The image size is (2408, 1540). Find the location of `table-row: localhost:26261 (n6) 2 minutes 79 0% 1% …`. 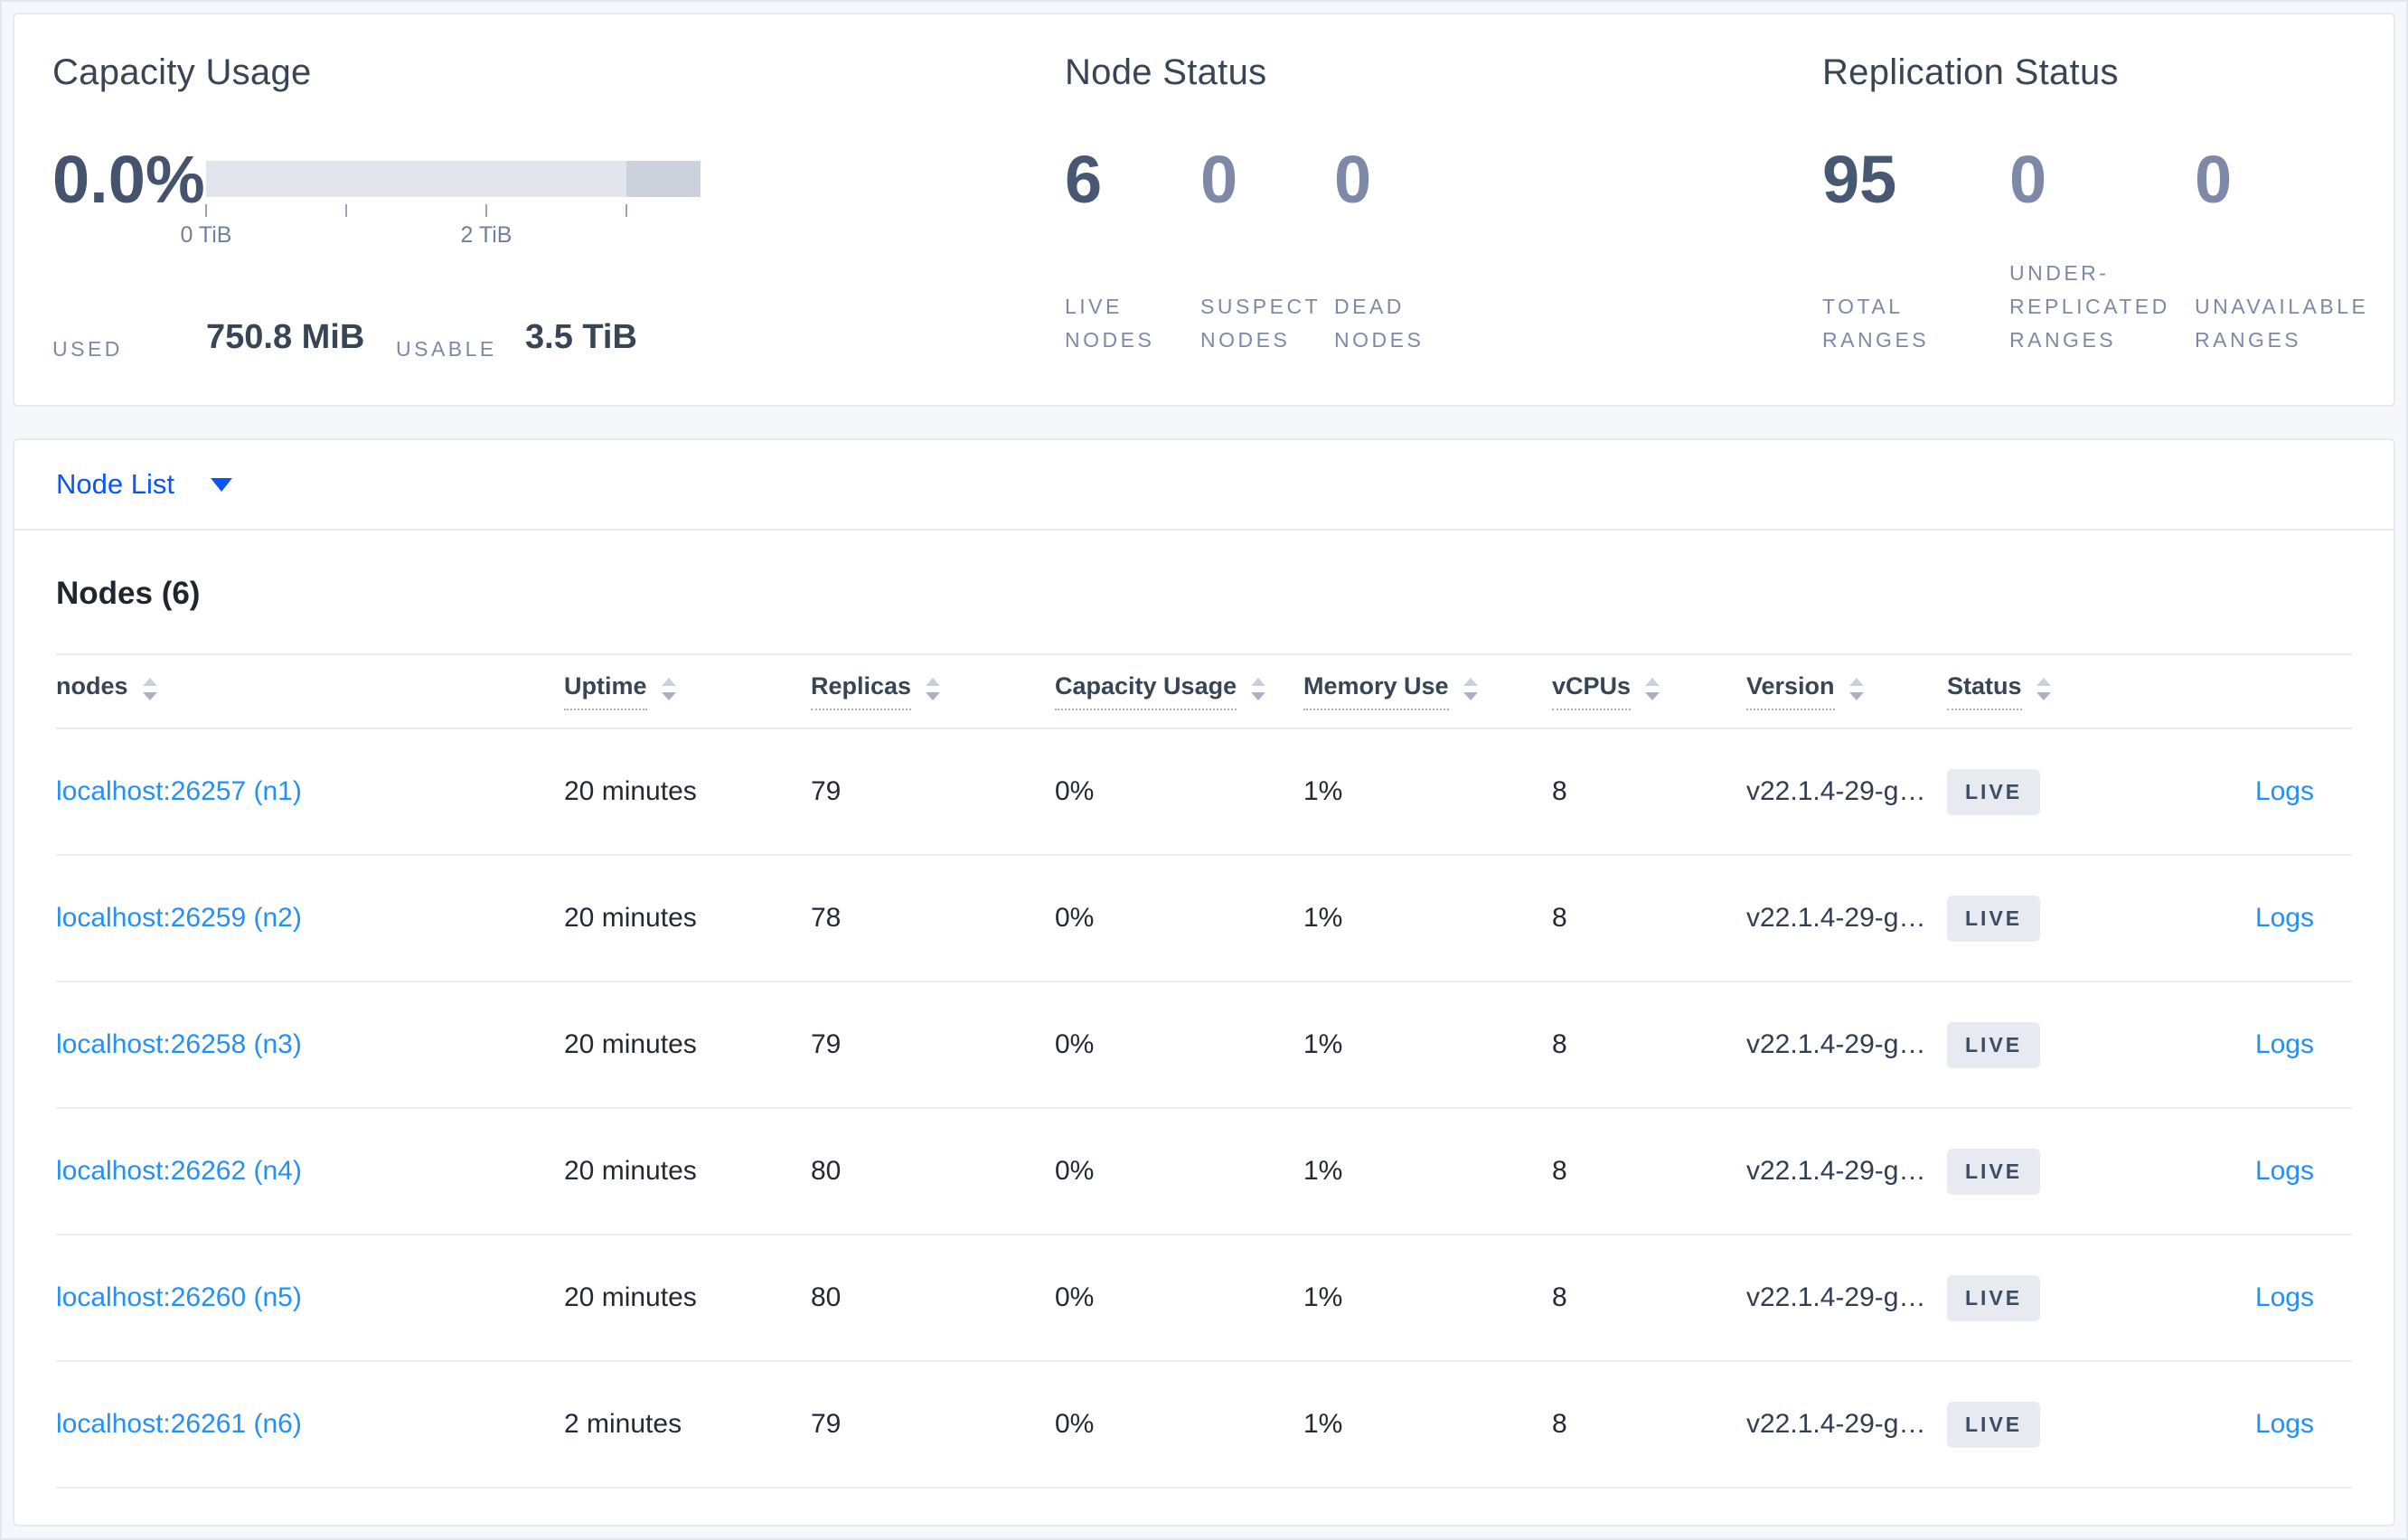

table-row: localhost:26261 (n6) 2 minutes 79 0% 1% … is located at coordinates (1204, 1425).